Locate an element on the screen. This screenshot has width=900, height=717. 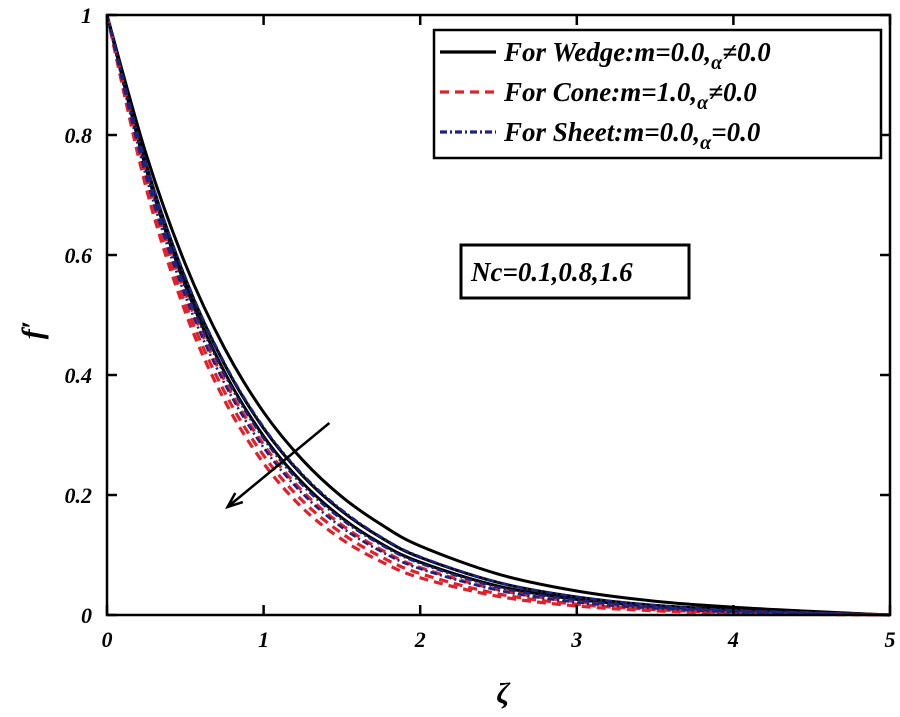
annotation-text: Nc=0.1,0.8,1.6 is located at coordinates (551, 272).